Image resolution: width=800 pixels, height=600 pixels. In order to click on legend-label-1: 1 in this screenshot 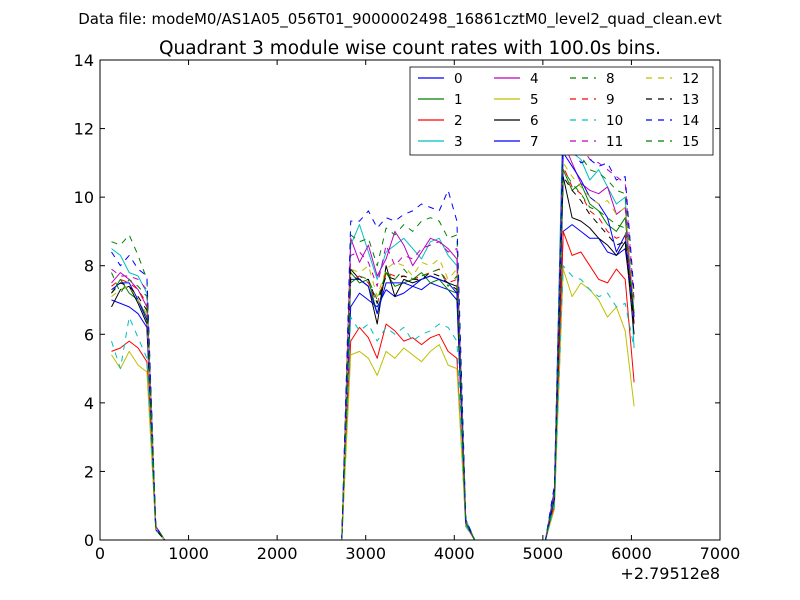, I will do `click(458, 100)`.